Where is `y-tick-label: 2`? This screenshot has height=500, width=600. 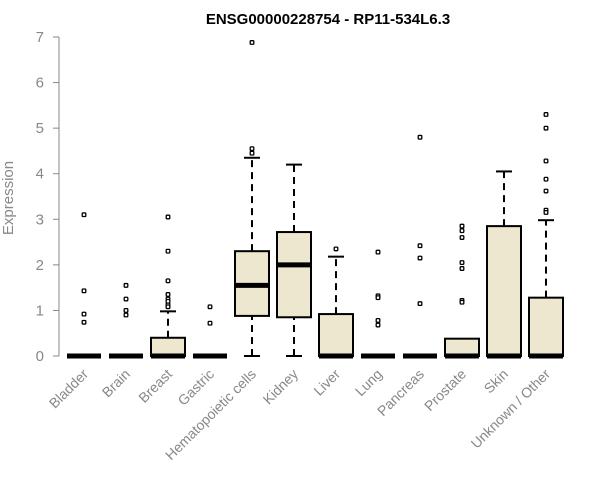
y-tick-label: 2 is located at coordinates (40, 265).